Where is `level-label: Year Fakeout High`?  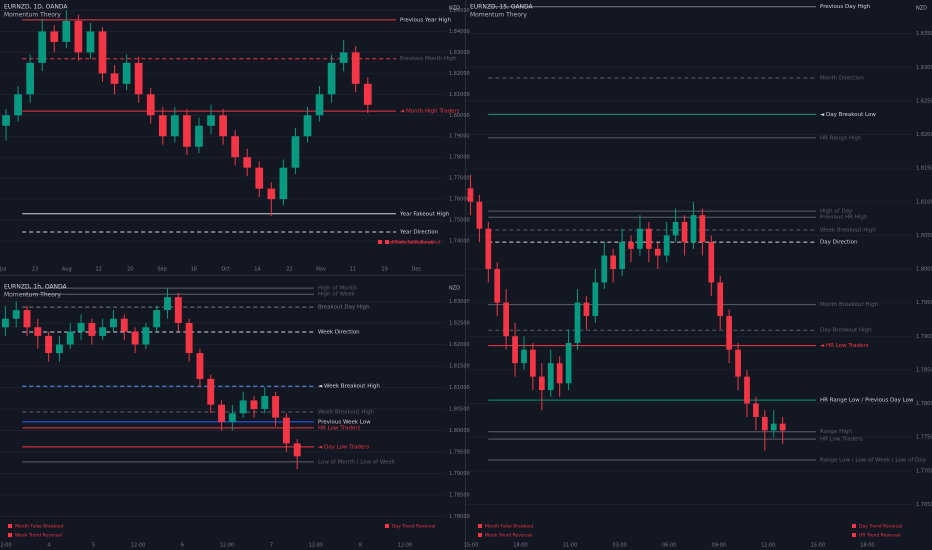 level-label: Year Fakeout High is located at coordinates (424, 214).